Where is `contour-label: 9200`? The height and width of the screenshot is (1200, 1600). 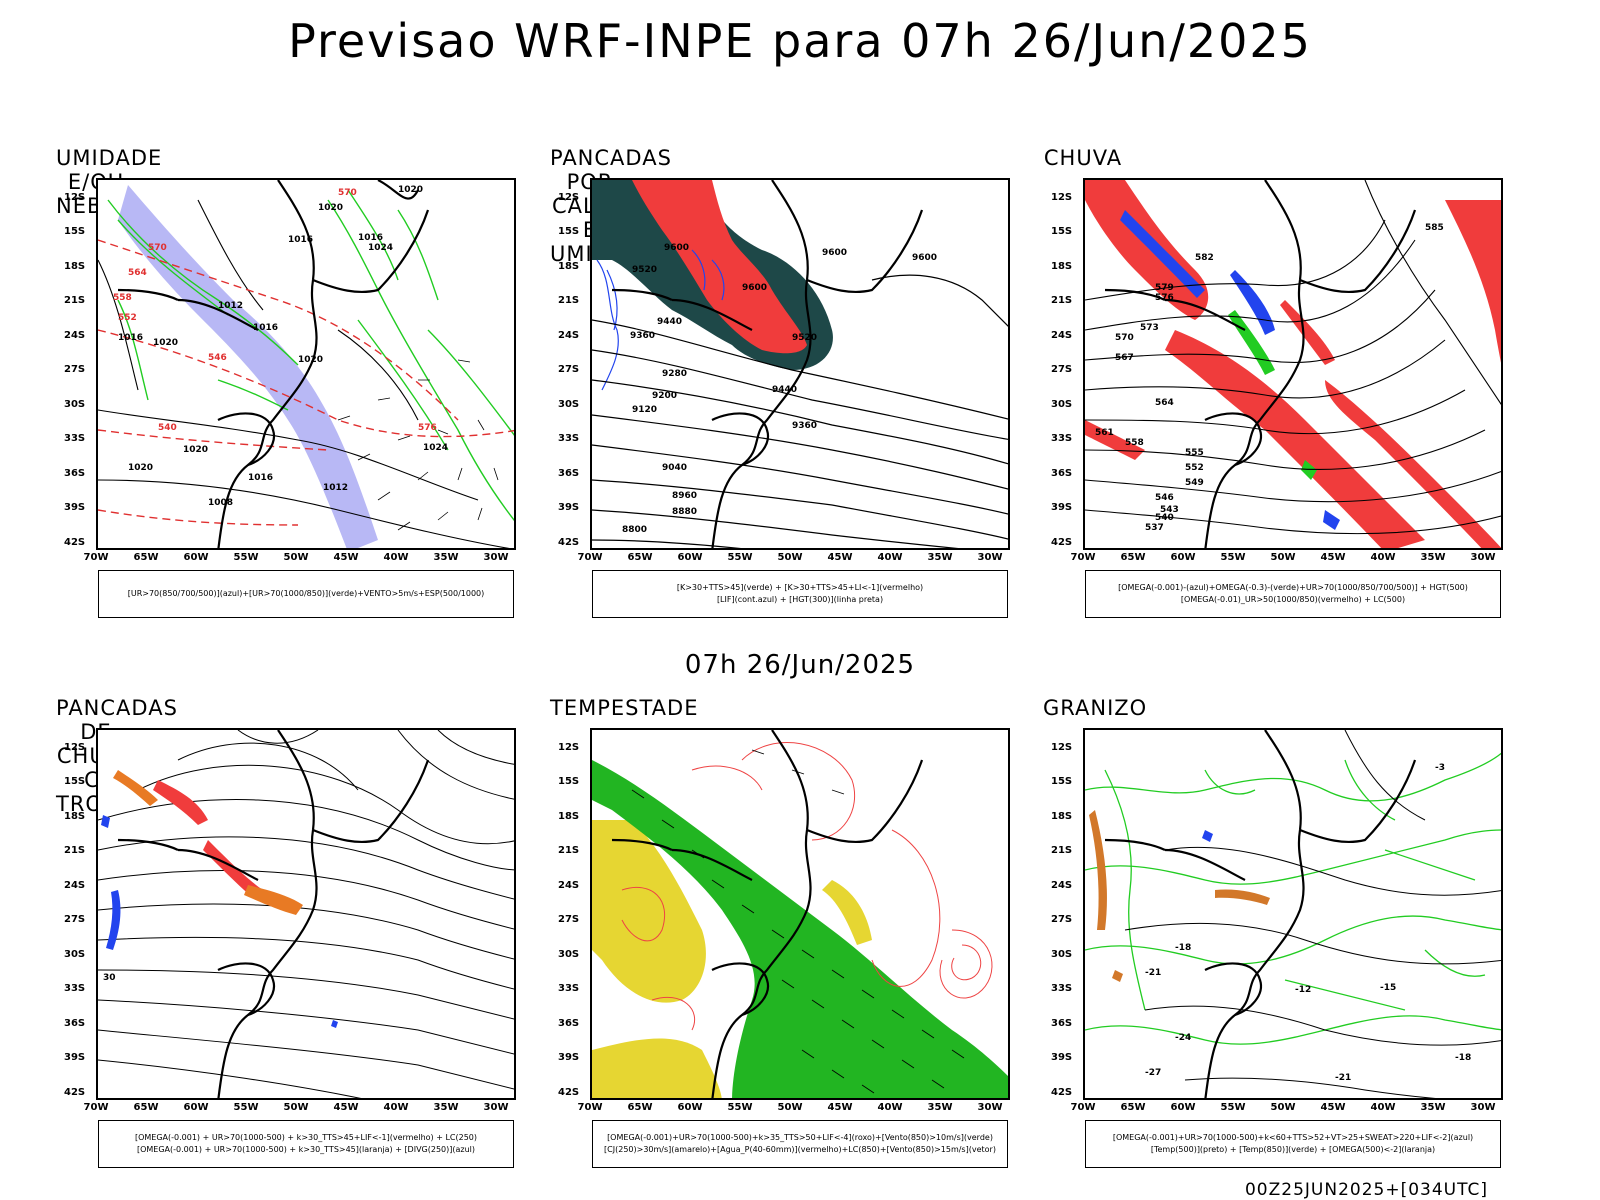
contour-label: 9200 is located at coordinates (664, 396).